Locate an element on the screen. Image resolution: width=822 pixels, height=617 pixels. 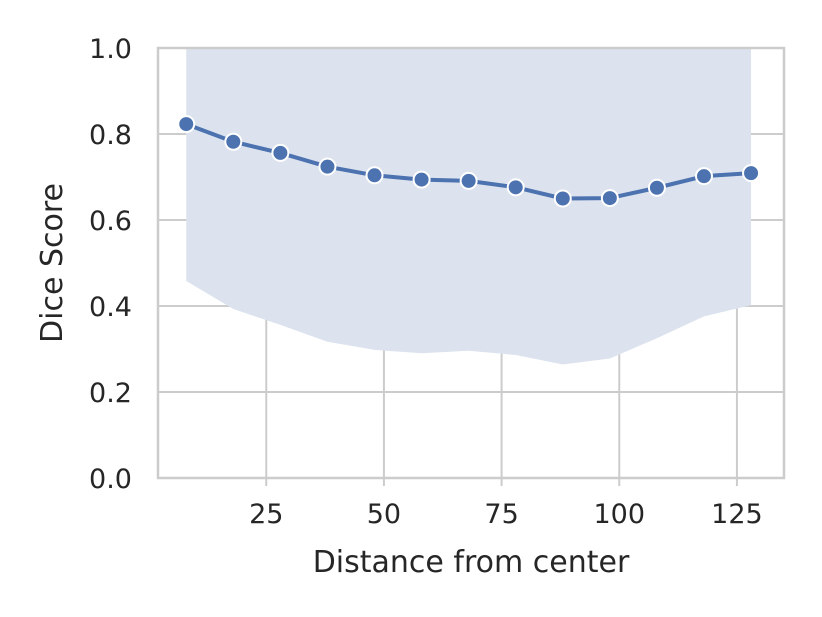
y-tick-label: 0.6 is located at coordinates (110, 221).